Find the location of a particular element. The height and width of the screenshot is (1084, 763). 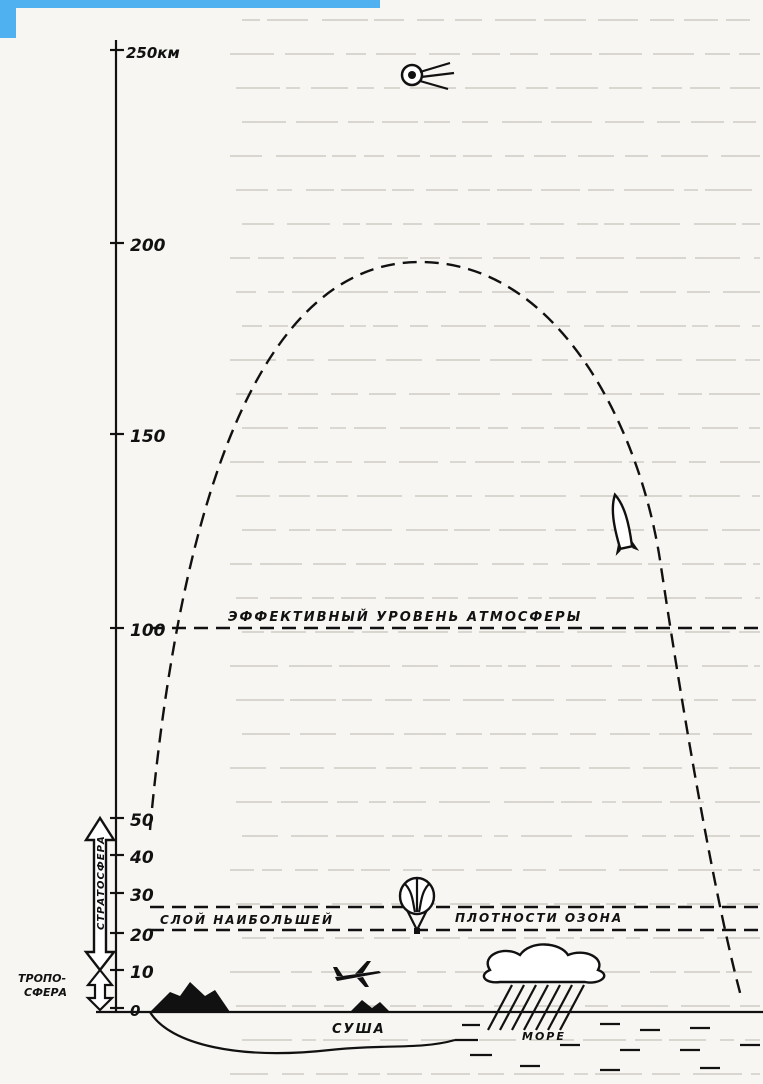

sea-label: МОРЕ is located at coordinates (544, 1036).